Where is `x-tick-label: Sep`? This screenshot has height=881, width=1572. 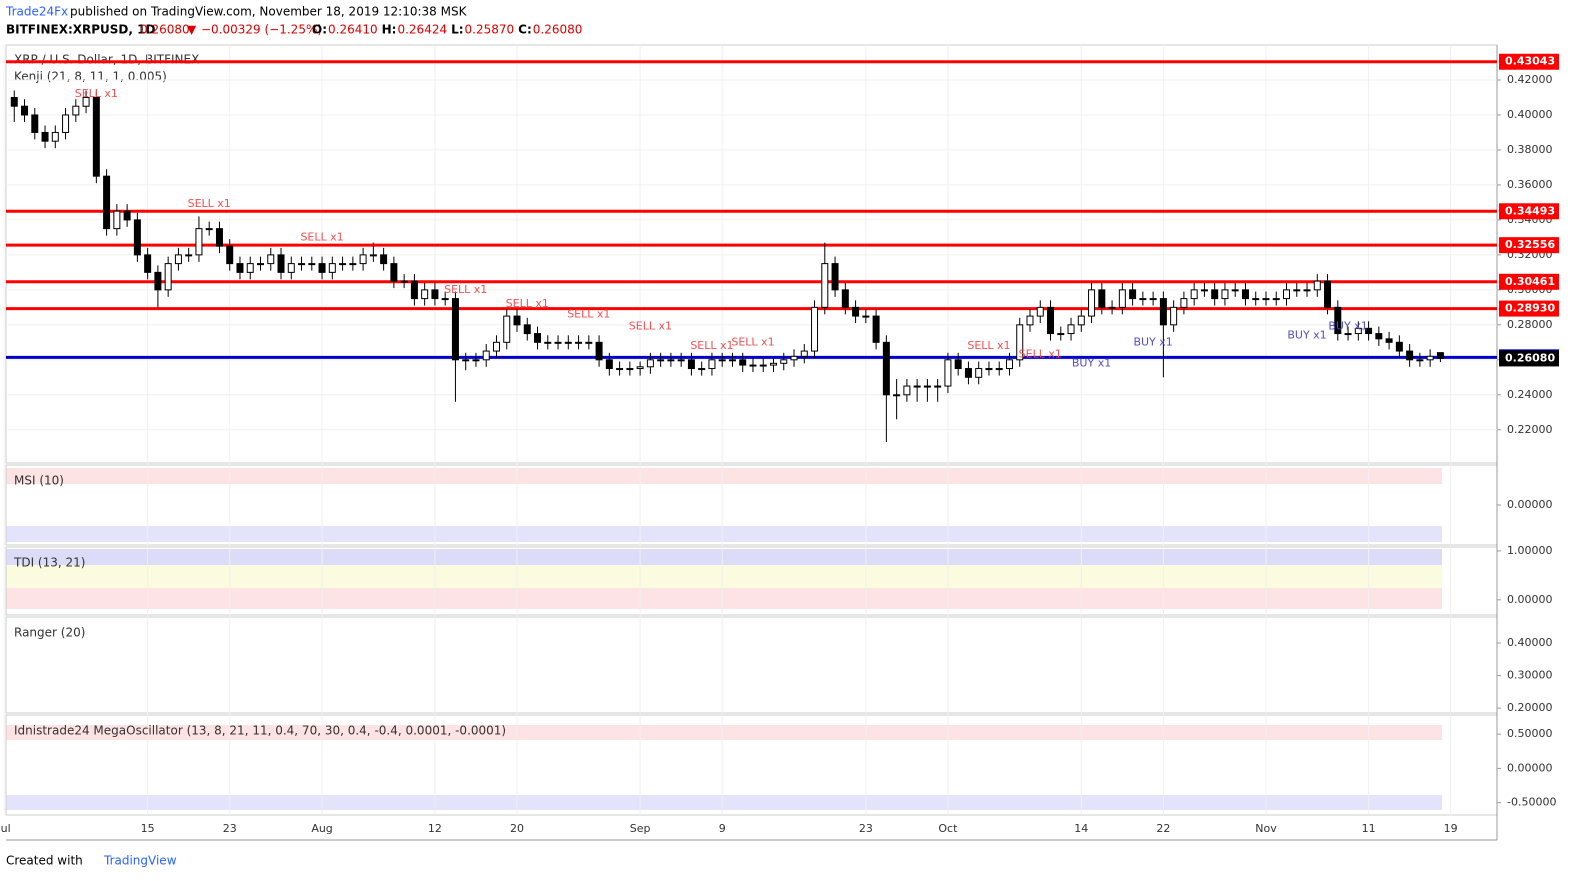 x-tick-label: Sep is located at coordinates (640, 828).